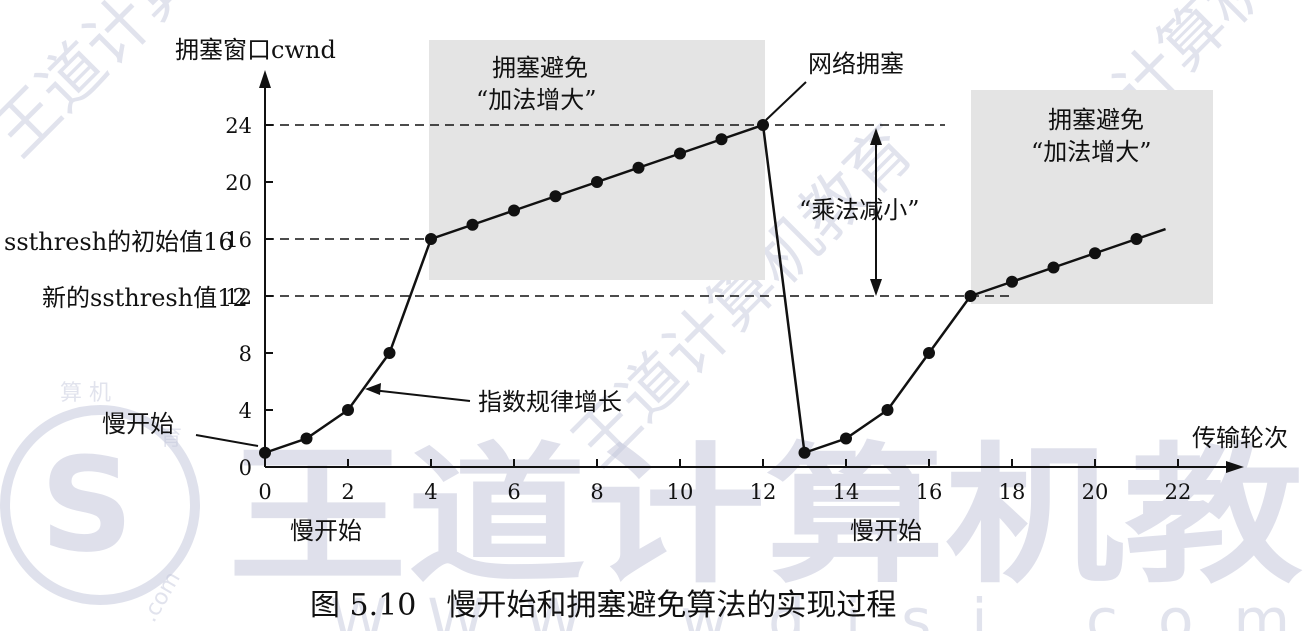  What do you see at coordinates (536, 100) in the screenshot?
I see `annotation-ca1-line2: “加法增大”` at bounding box center [536, 100].